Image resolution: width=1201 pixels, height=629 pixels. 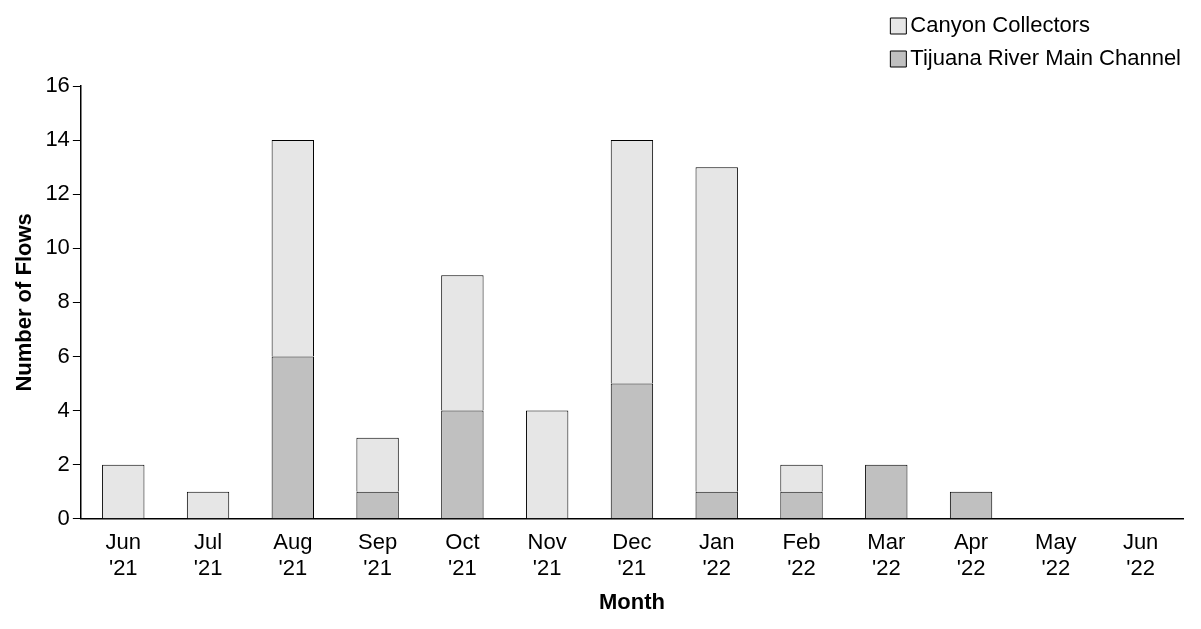 What do you see at coordinates (63, 301) in the screenshot?
I see `y-tick-label: 8` at bounding box center [63, 301].